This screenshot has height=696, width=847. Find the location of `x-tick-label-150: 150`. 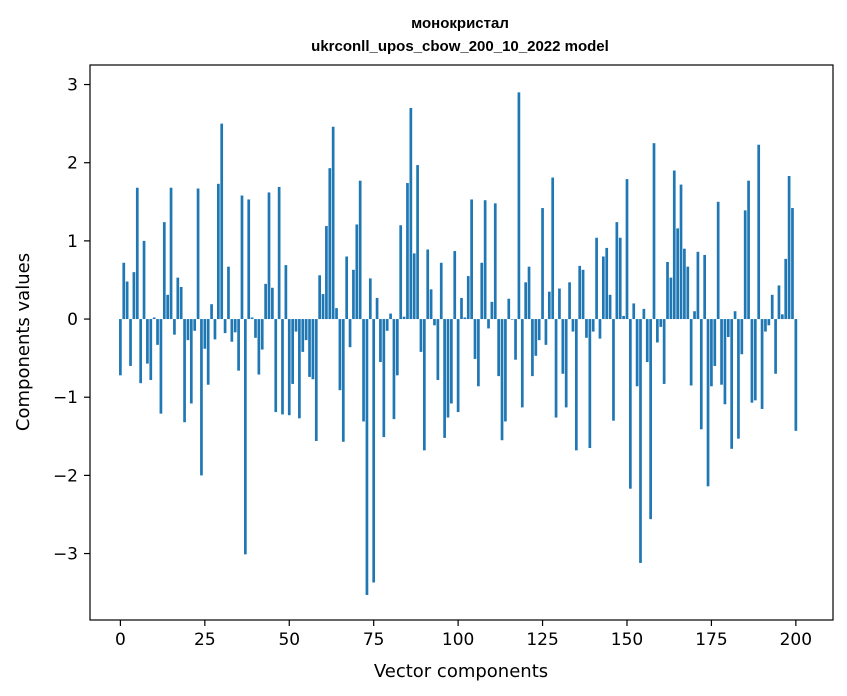

x-tick-label-150: 150 is located at coordinates (627, 640).